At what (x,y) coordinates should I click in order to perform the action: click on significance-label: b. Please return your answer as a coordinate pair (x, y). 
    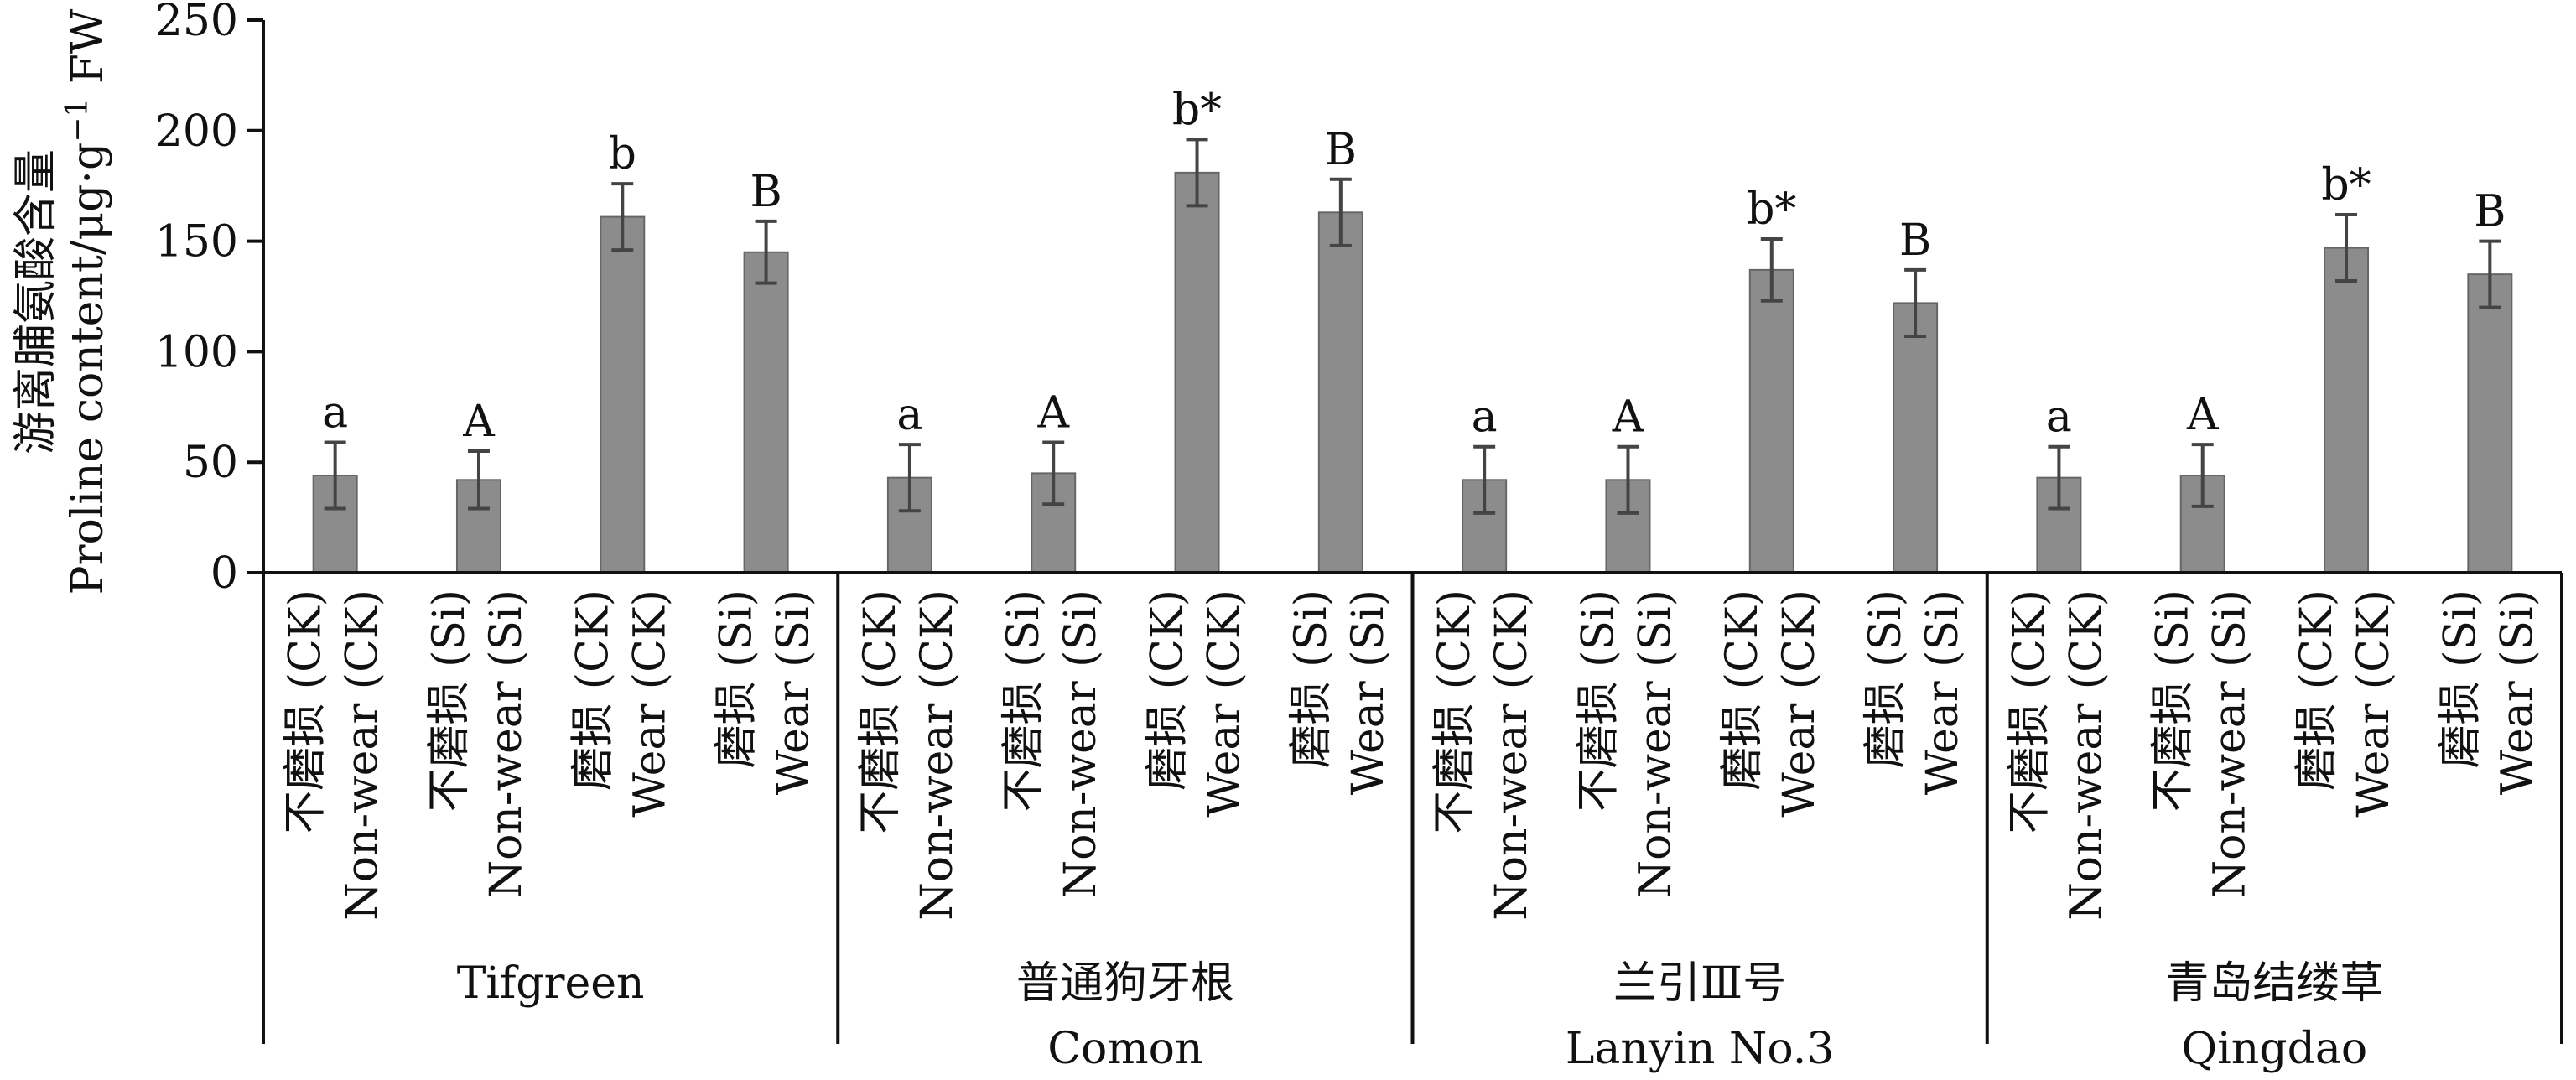
    Looking at the image, I should click on (622, 154).